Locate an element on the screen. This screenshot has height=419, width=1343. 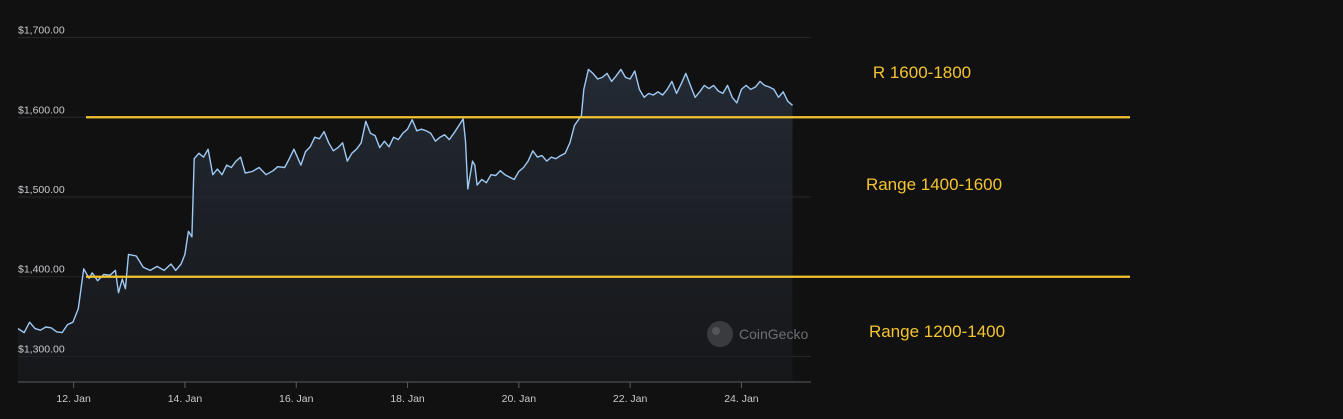
x-tick-label: 20. Jan is located at coordinates (519, 399).